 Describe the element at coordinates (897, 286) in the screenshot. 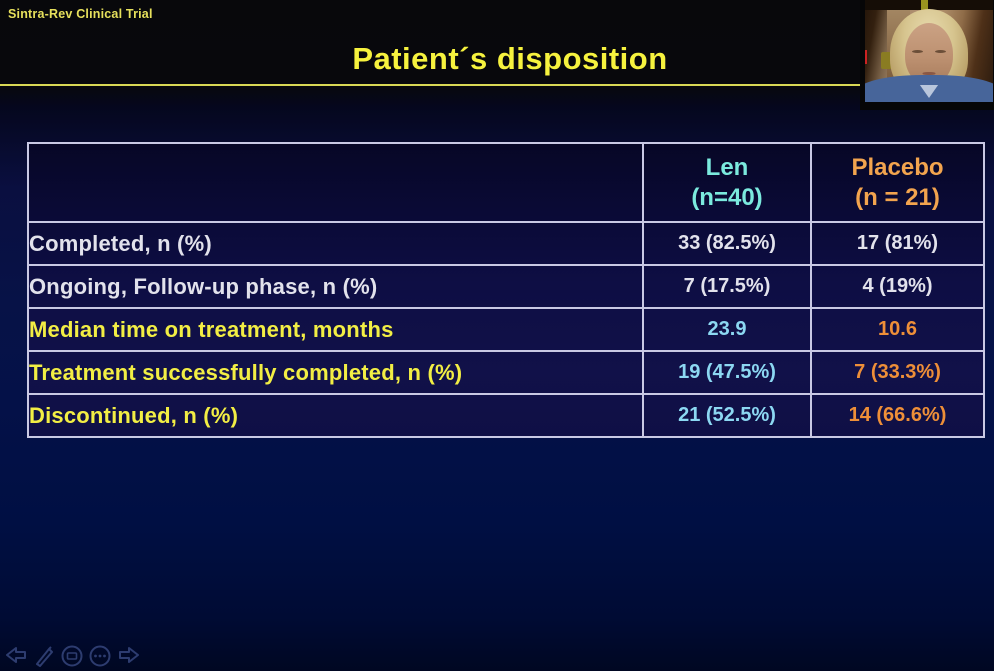

I see `cell-placebo-value: 4 (19%)` at that location.